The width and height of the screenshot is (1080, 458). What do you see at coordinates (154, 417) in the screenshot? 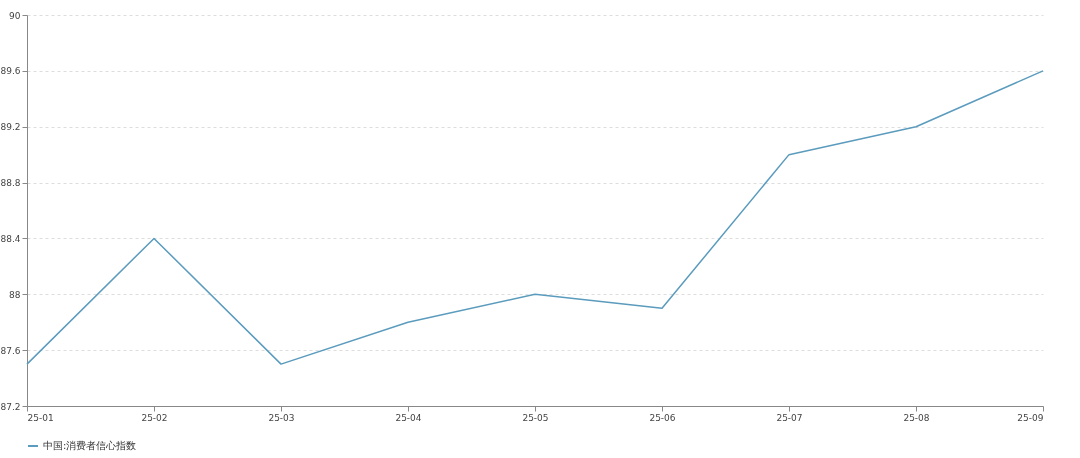
I see `x-tick-label: 25-02` at bounding box center [154, 417].